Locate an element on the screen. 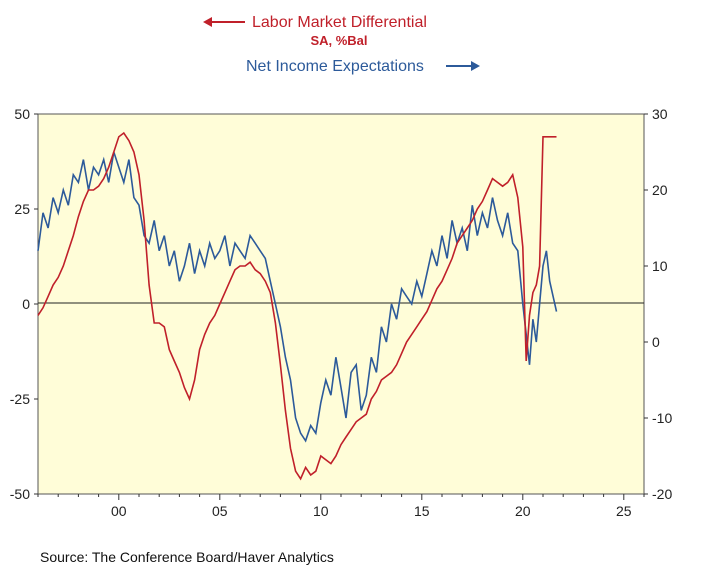 This screenshot has width=701, height=569. x-tick-label: 25 is located at coordinates (624, 511).